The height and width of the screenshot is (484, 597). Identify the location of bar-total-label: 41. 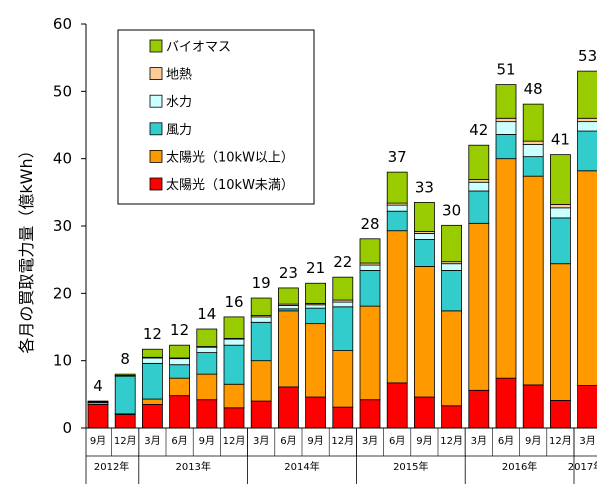
(560, 140).